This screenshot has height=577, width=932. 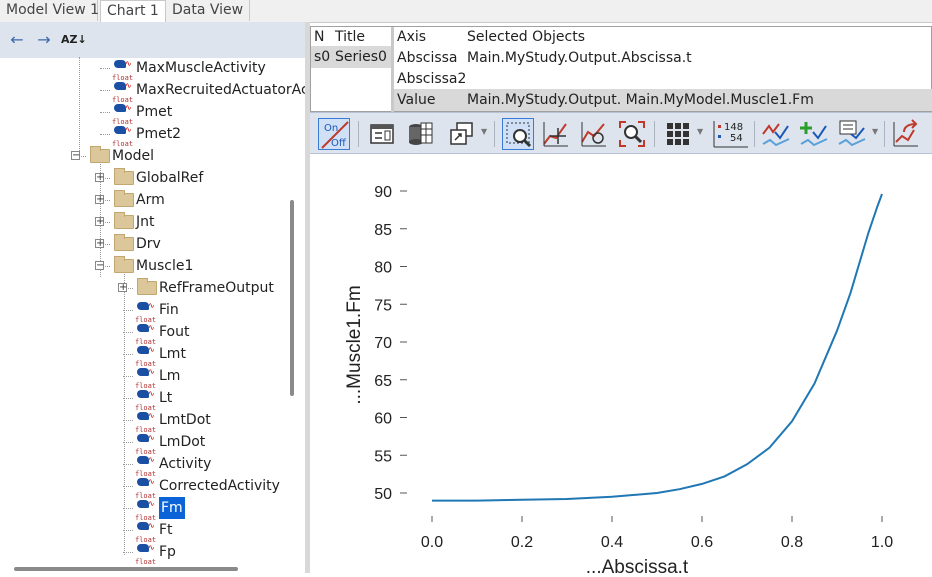 I want to click on axis-abscissa: Abscissa, so click(x=427, y=58).